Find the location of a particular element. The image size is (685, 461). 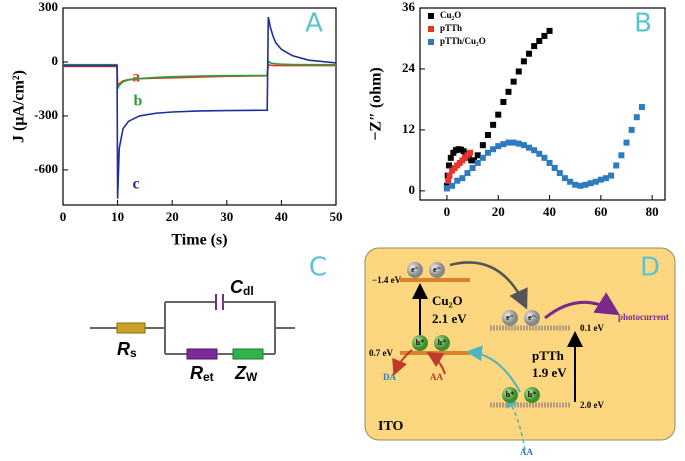

x-tick-label: 20 is located at coordinates (498, 211).